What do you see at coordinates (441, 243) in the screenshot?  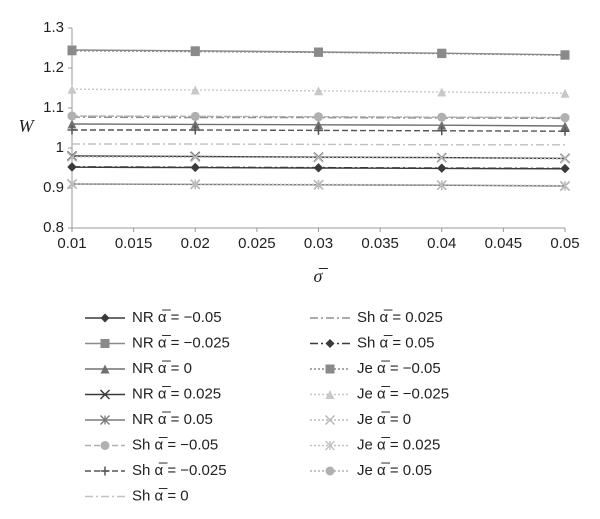 I see `x-tick-label: 0.04` at bounding box center [441, 243].